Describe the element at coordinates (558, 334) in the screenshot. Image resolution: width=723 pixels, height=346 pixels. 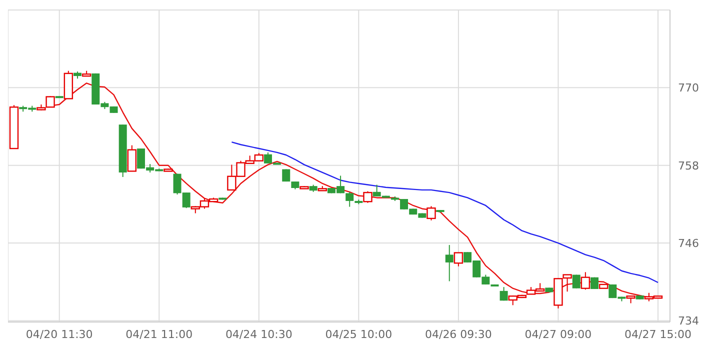
I see `x-tick-label: 04/27 09:00` at that location.